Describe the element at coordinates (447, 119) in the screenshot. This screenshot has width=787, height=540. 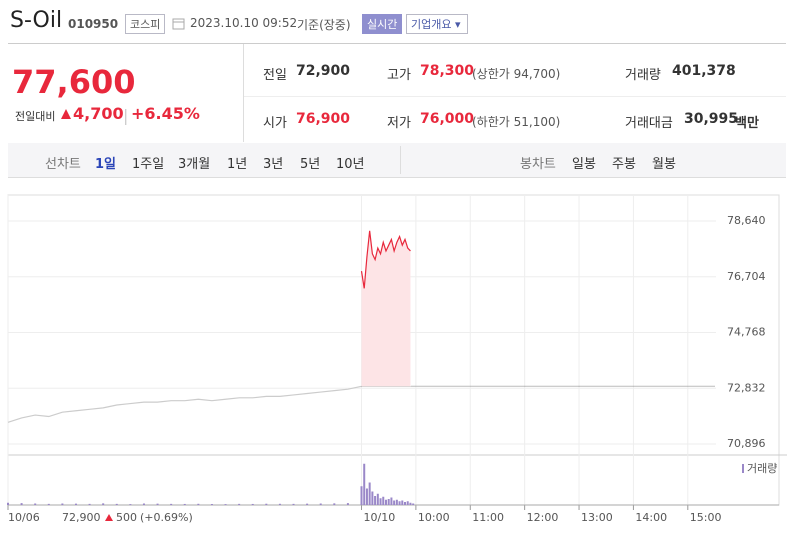
I see `quote-value: 76,000` at that location.